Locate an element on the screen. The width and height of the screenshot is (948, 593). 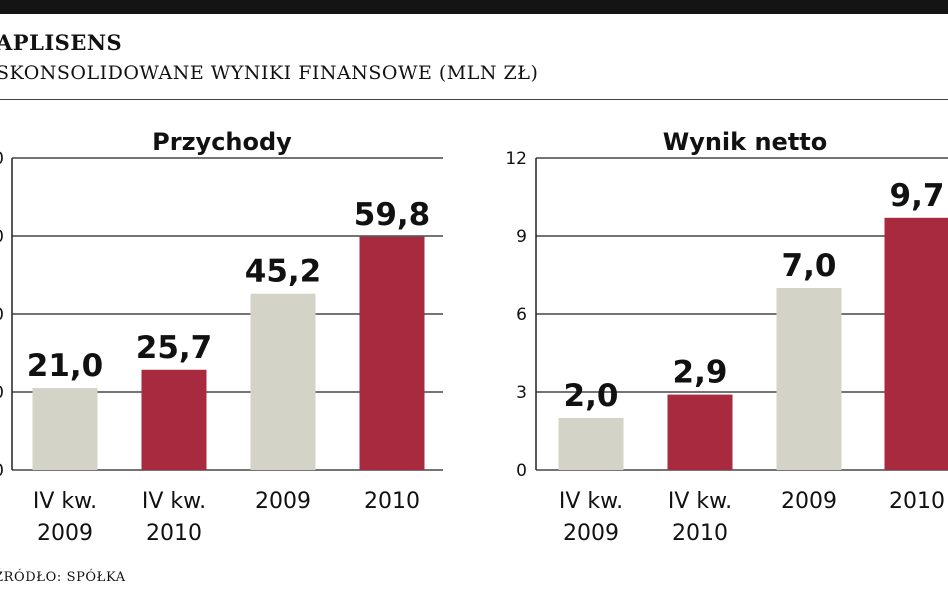
revenue-y-tick-label: 0 is located at coordinates (2, 471).